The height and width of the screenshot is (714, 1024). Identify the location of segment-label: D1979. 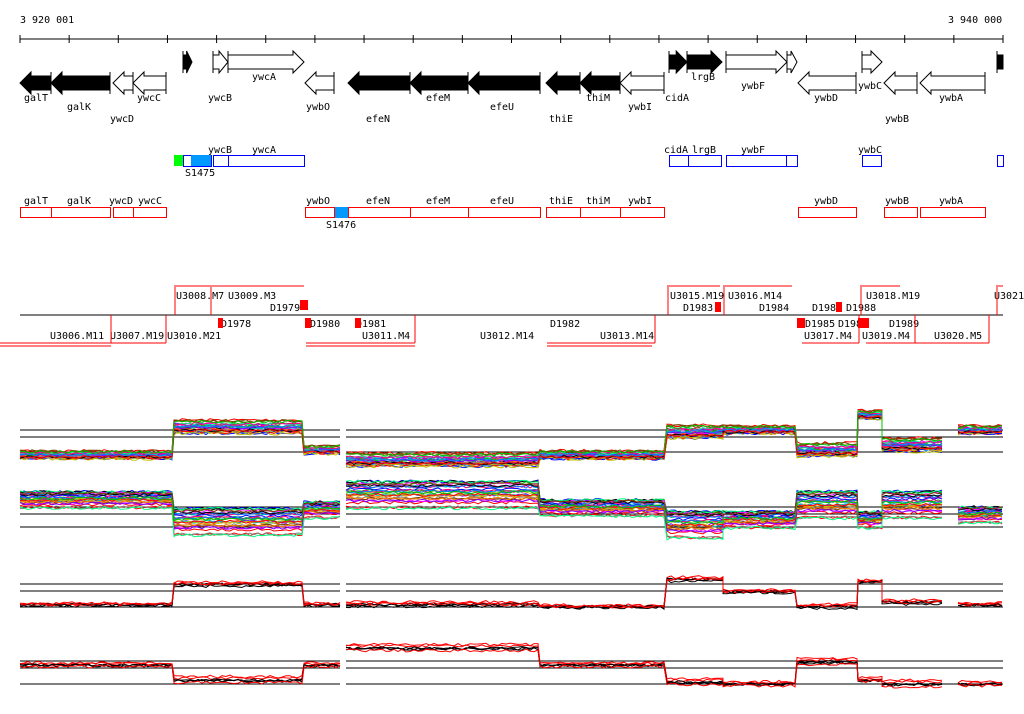
(285, 308).